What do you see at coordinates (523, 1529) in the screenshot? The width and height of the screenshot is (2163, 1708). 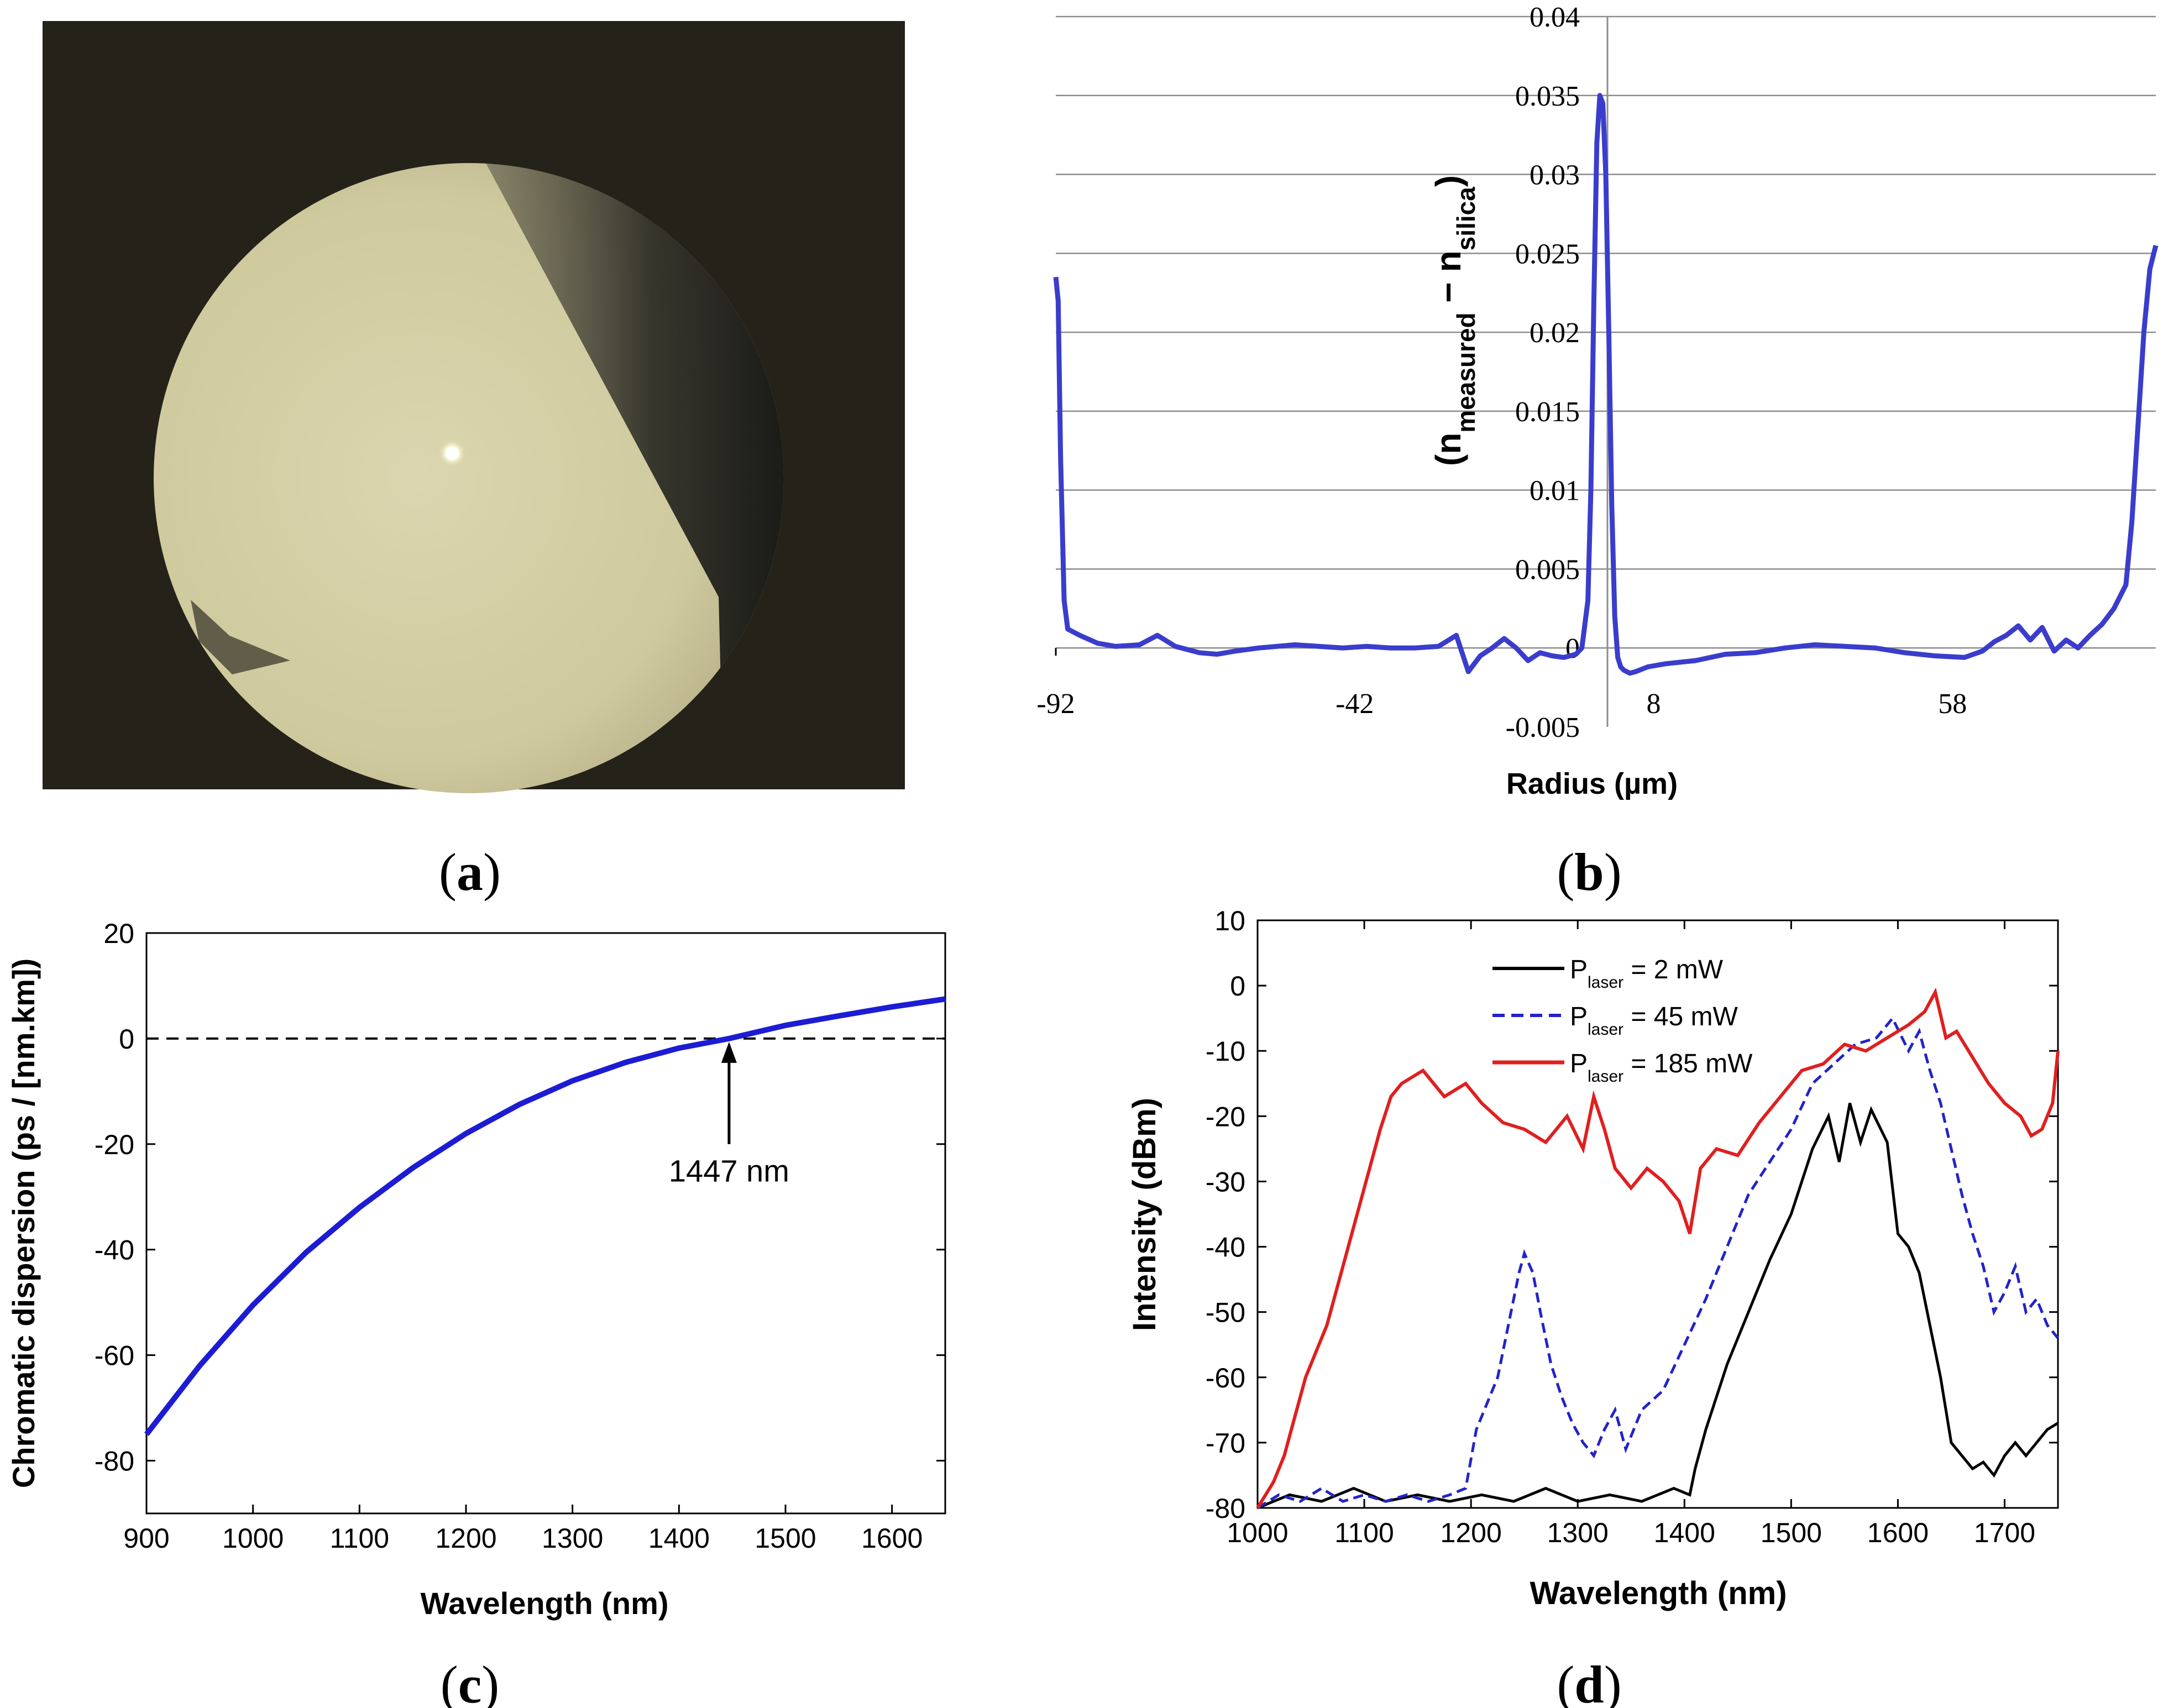 I see `c-x-ticks: 900 1000 1100 1200 1300 1400 1500 1600` at bounding box center [523, 1529].